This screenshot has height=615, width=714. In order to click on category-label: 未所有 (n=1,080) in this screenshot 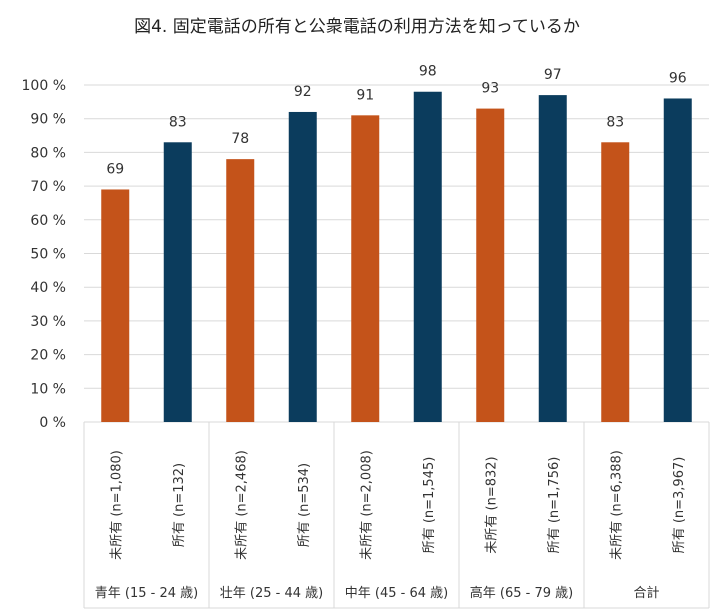, I will do `click(116, 505)`.